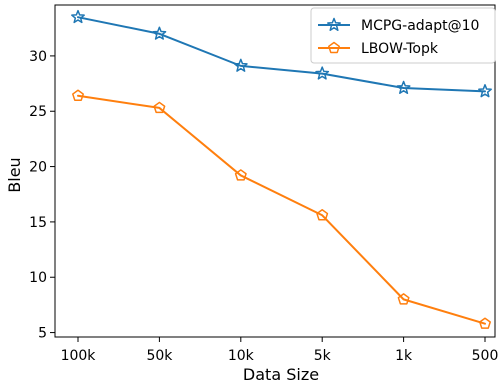 This screenshot has height=383, width=502. What do you see at coordinates (38, 278) in the screenshot?
I see `y-tick-label-10: 10` at bounding box center [38, 278].